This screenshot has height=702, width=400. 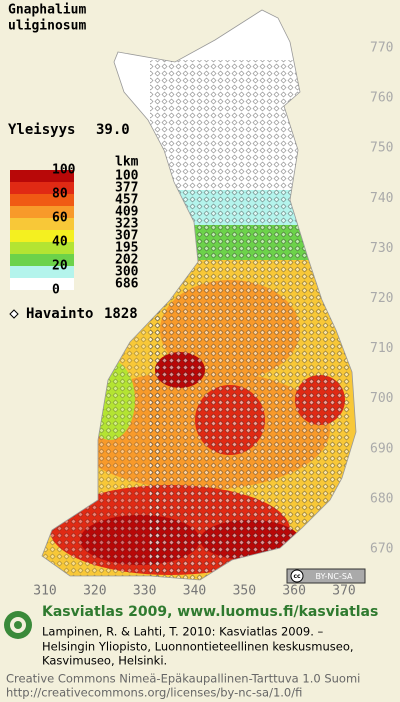 I want to click on northing-label: 770, so click(x=381, y=48).